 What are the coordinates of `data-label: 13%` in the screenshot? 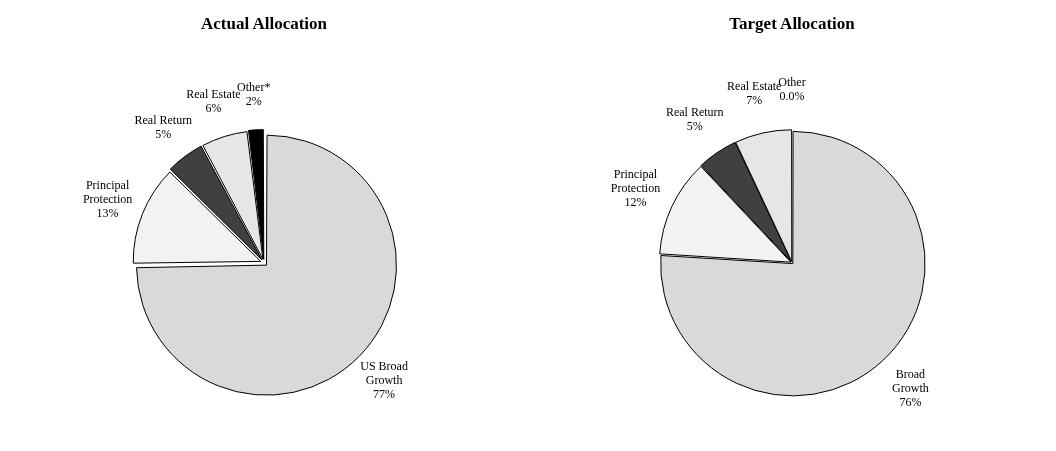 It's located at (107, 213).